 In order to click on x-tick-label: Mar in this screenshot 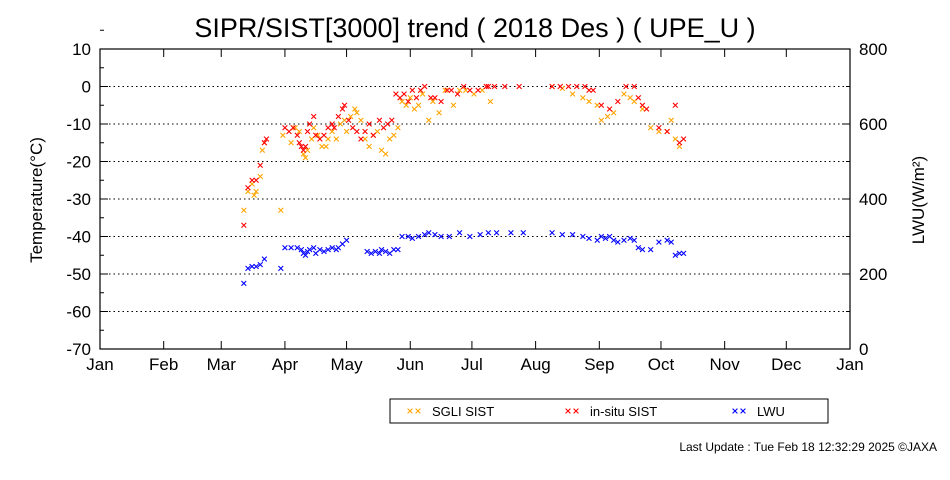, I will do `click(222, 364)`.